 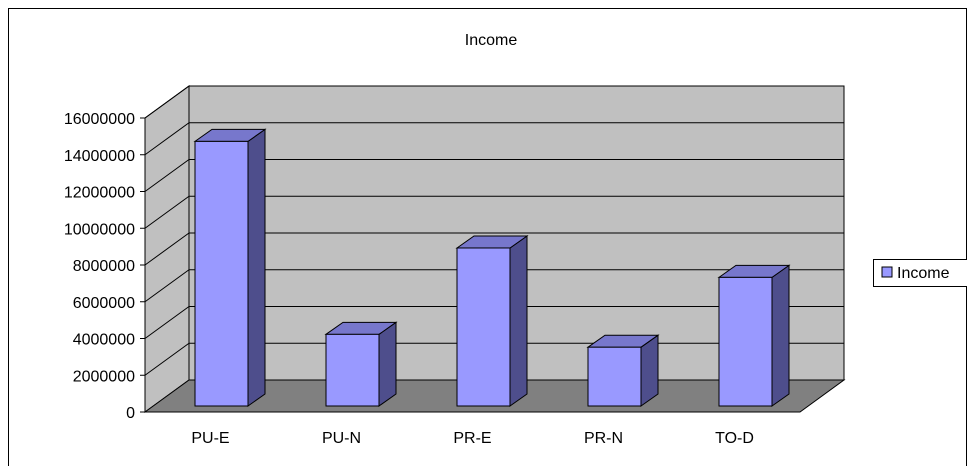 I want to click on y-tick-label: 8000000, so click(x=104, y=266).